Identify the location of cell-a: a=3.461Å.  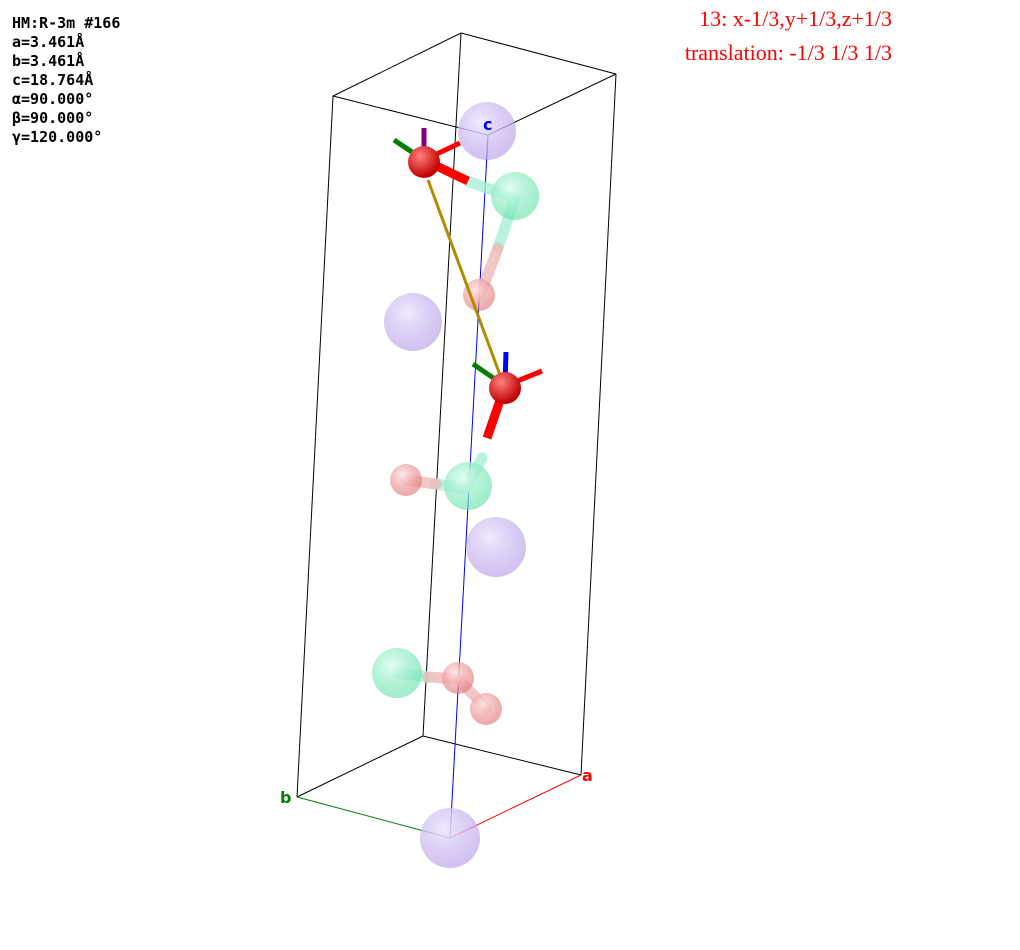
(48, 42).